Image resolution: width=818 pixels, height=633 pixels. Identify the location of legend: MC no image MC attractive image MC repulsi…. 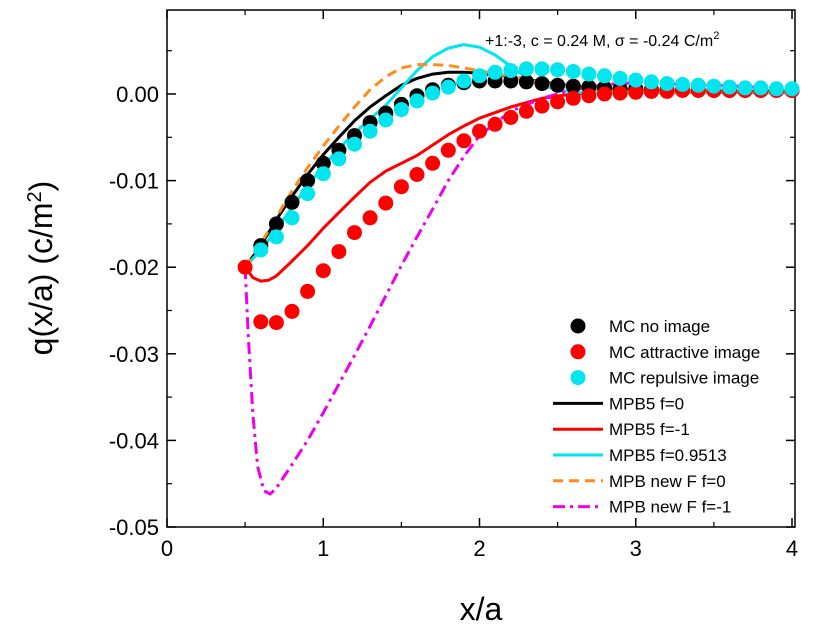
(656, 417).